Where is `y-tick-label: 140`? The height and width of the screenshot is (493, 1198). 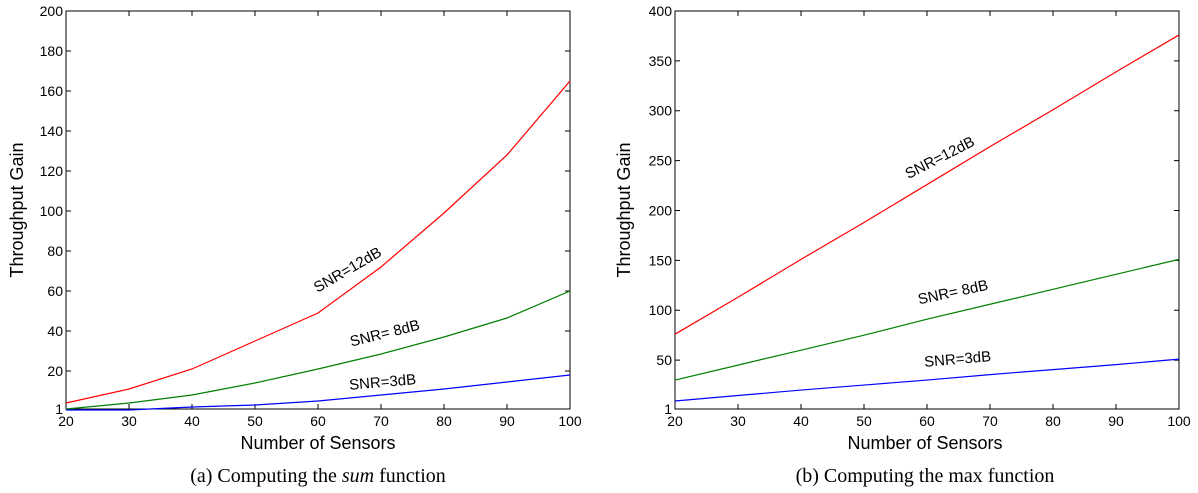 y-tick-label: 140 is located at coordinates (52, 131).